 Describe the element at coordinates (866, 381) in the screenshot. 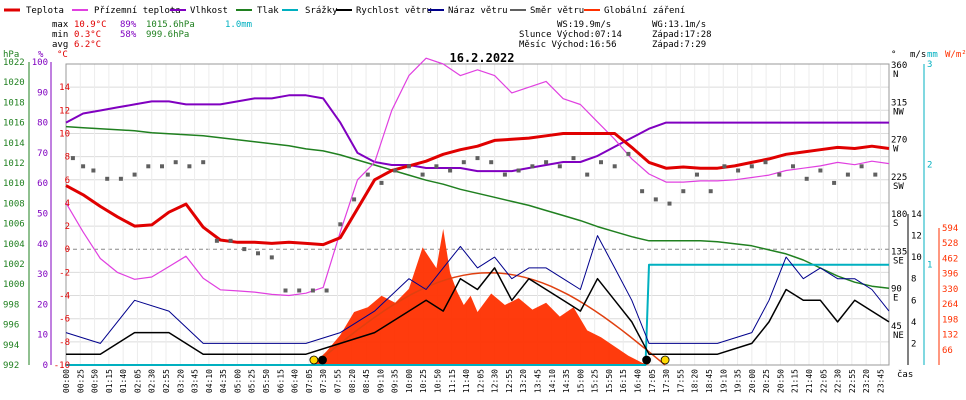

I see `tick-label-time: 23:20` at that location.